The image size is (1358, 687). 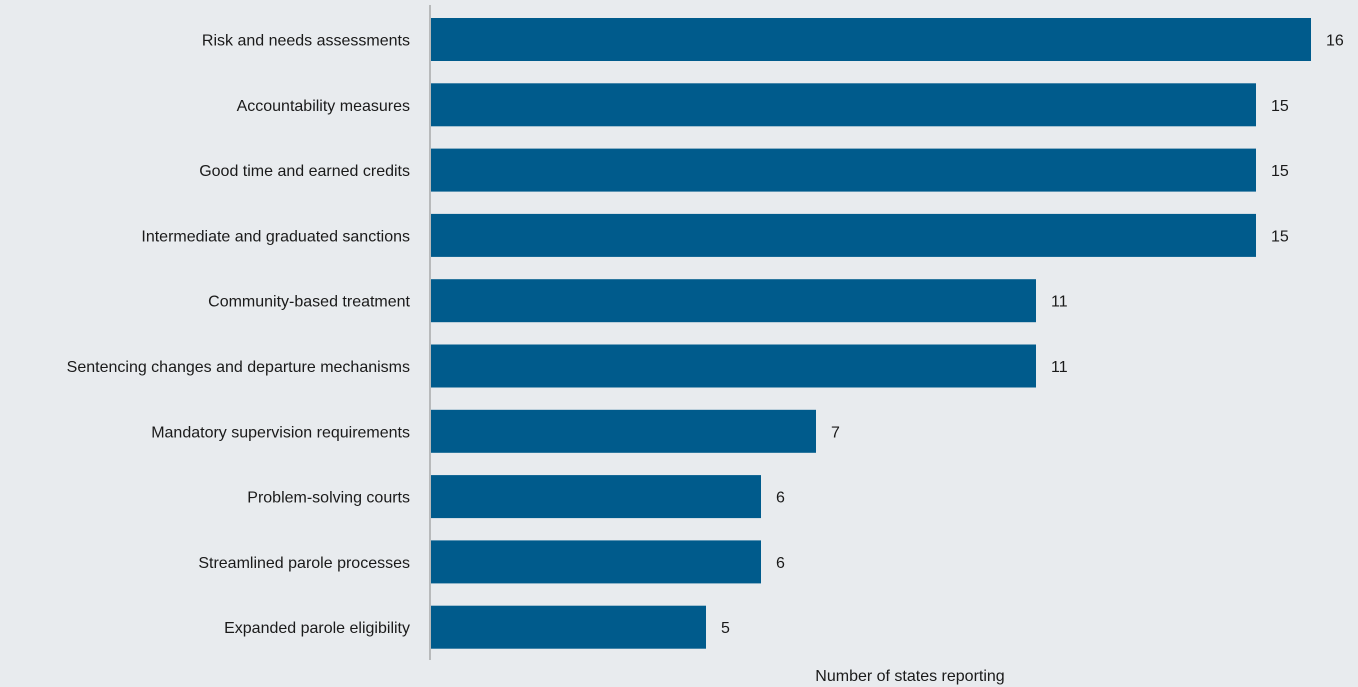 I want to click on value-label-6: 11, so click(x=1059, y=367).